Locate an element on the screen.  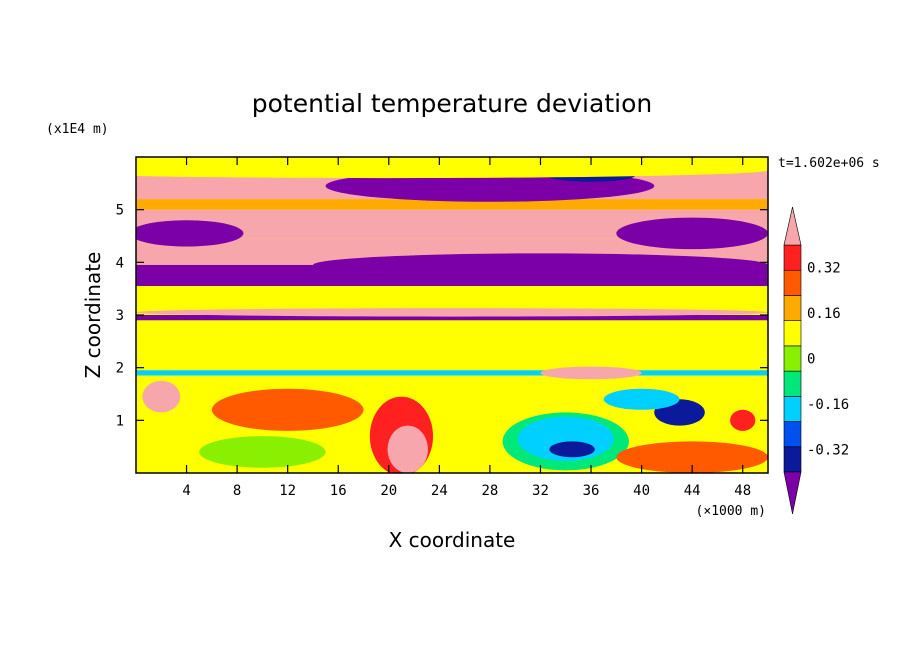
x-axis-label: X coordinate is located at coordinates (452, 540).